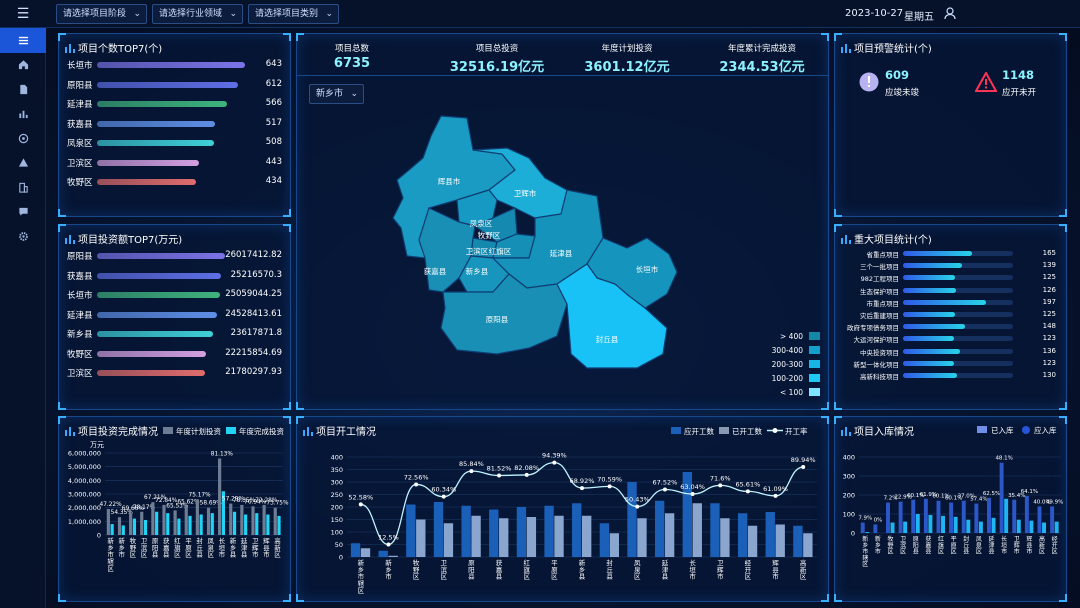 This screenshot has width=1080, height=608. What do you see at coordinates (23, 212) in the screenshot?
I see `sidebar-item-message` at bounding box center [23, 212].